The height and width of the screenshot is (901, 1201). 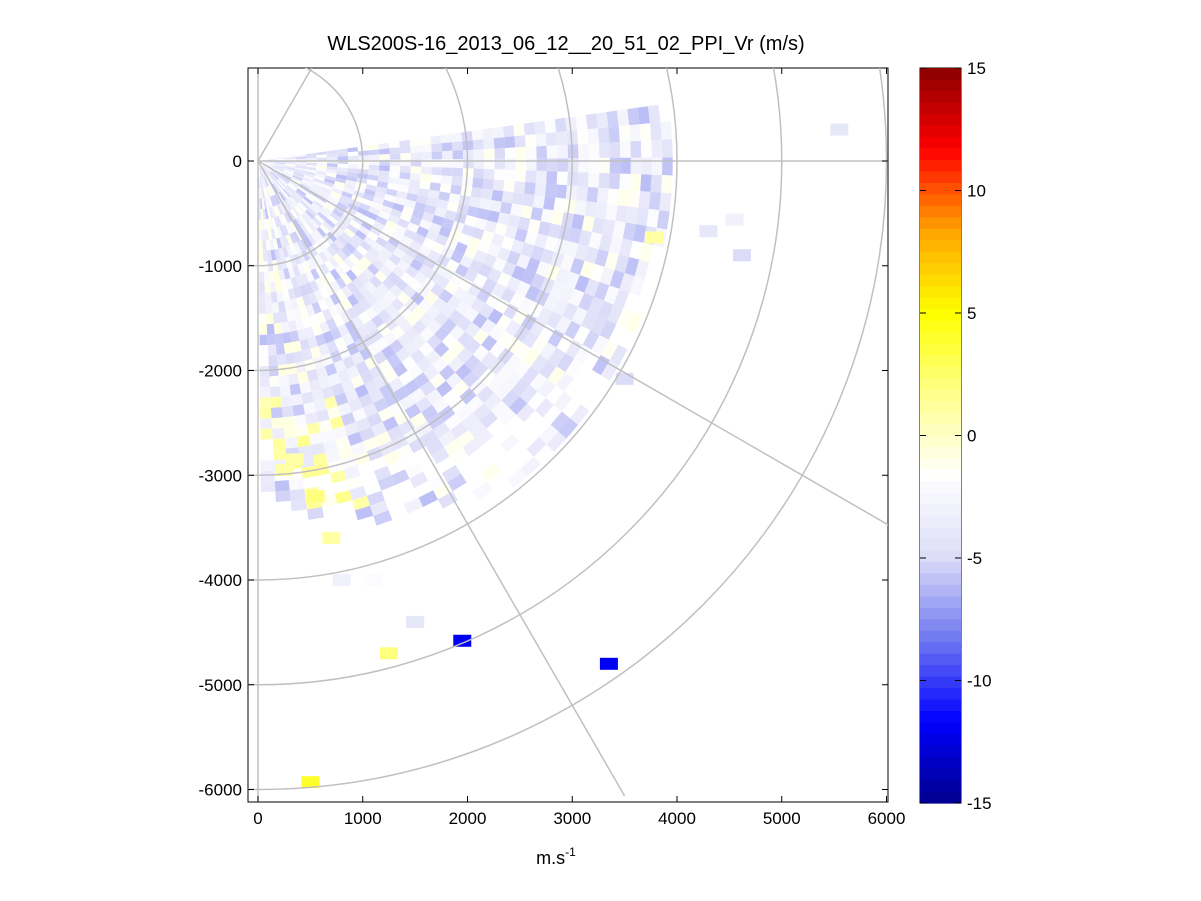 I want to click on y-tick-label: -5000, so click(x=220, y=685).